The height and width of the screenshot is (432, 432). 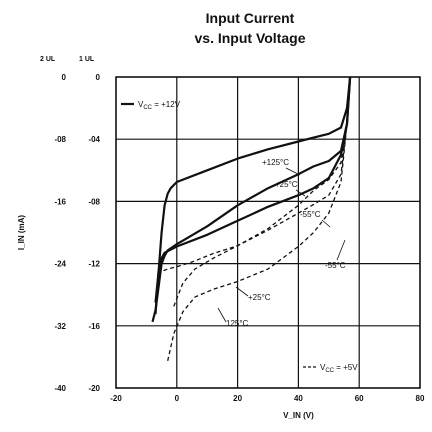 What do you see at coordinates (159, 105) in the screenshot?
I see `legend-solid-label: VCC = +12V` at bounding box center [159, 105].